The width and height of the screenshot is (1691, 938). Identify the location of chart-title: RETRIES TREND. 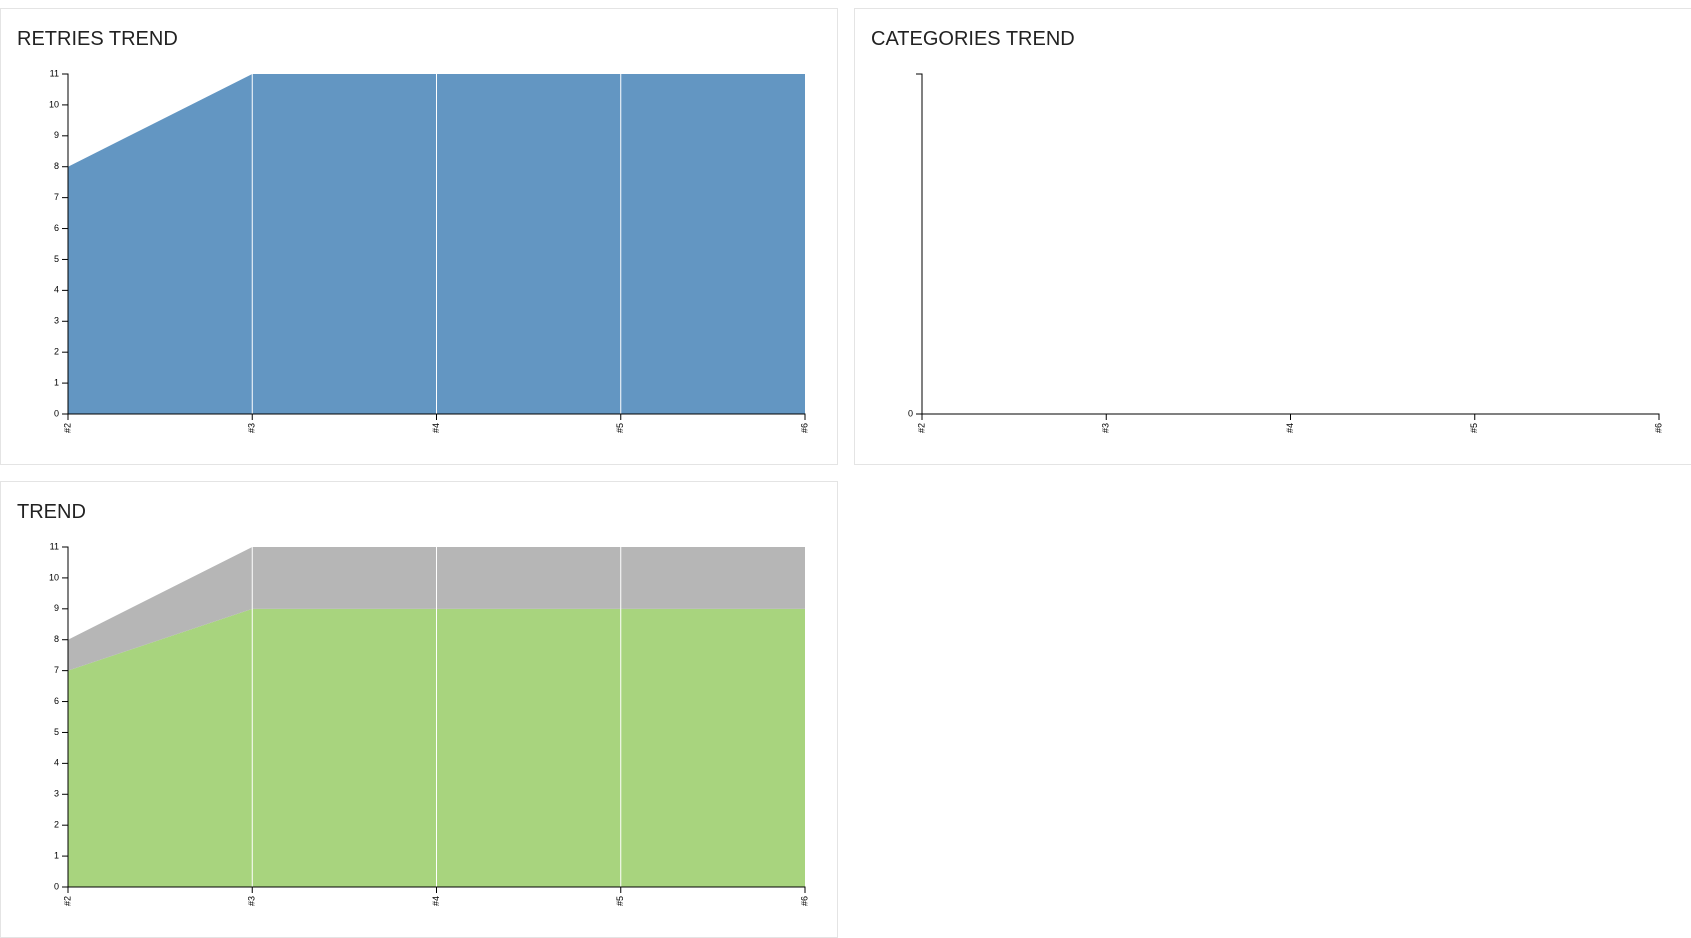
(97, 39).